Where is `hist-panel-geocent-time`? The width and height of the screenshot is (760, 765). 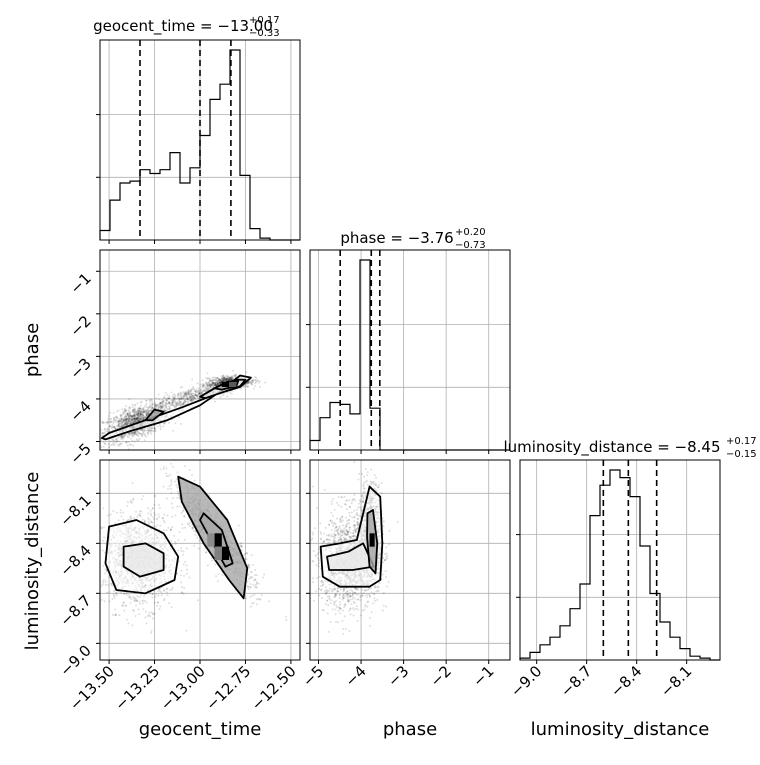 hist-panel-geocent-time is located at coordinates (198, 142).